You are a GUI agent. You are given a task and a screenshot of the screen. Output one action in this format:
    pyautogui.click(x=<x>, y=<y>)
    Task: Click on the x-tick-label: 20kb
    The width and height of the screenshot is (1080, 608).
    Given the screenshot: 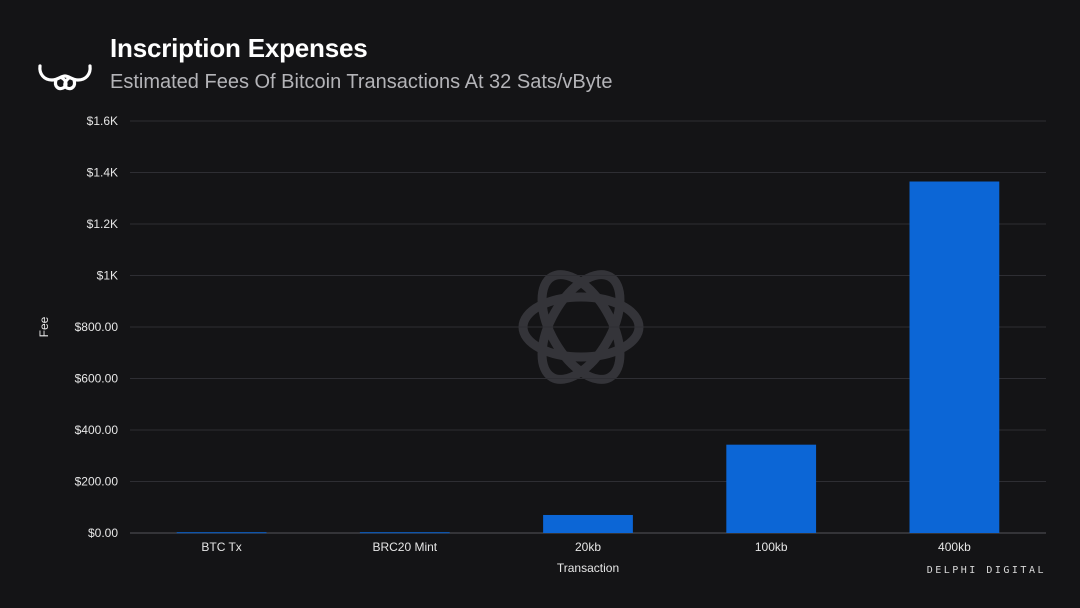 What is the action you would take?
    pyautogui.click(x=588, y=547)
    